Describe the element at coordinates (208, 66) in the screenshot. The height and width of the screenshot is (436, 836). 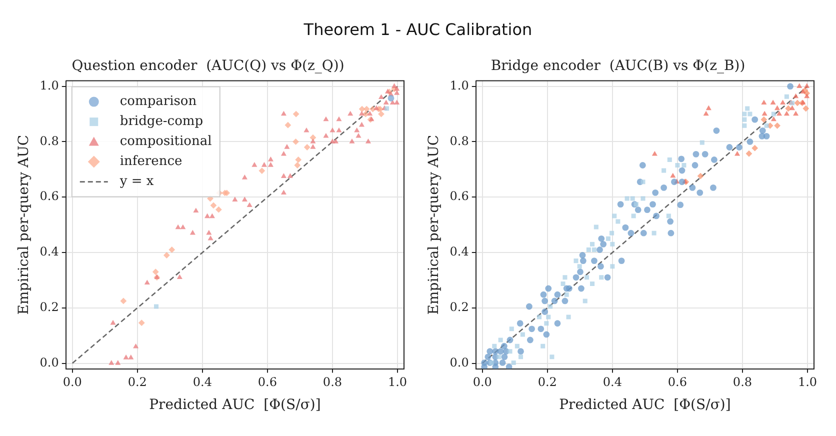
I see `chart-title: Question encoder (AUC(Q) vs Φ(z_Q))` at that location.